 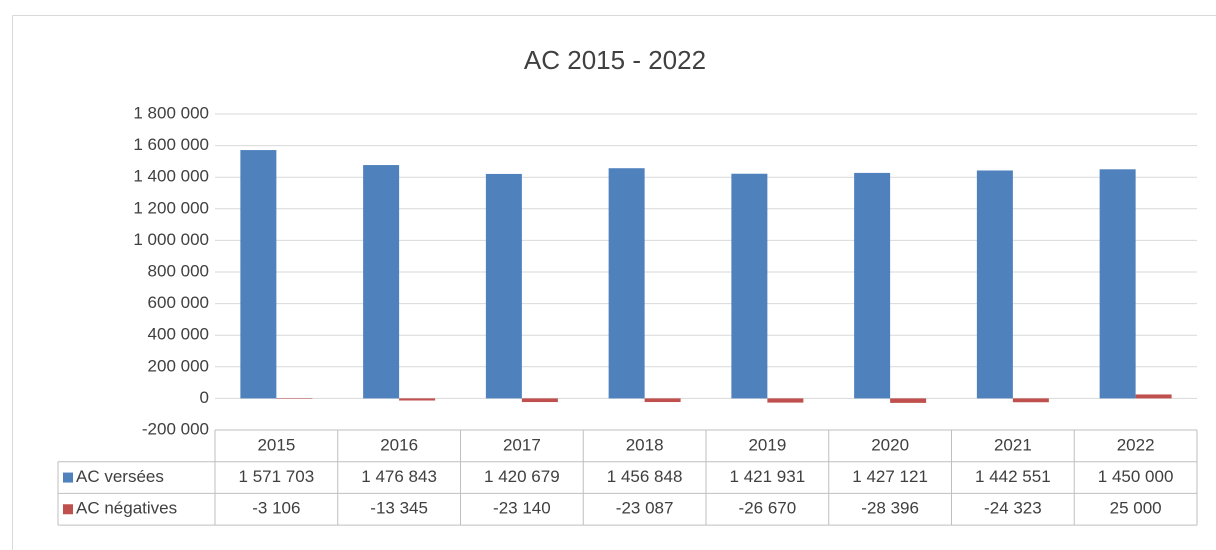 What do you see at coordinates (890, 476) in the screenshot?
I see `table-value: 1 427 121` at bounding box center [890, 476].